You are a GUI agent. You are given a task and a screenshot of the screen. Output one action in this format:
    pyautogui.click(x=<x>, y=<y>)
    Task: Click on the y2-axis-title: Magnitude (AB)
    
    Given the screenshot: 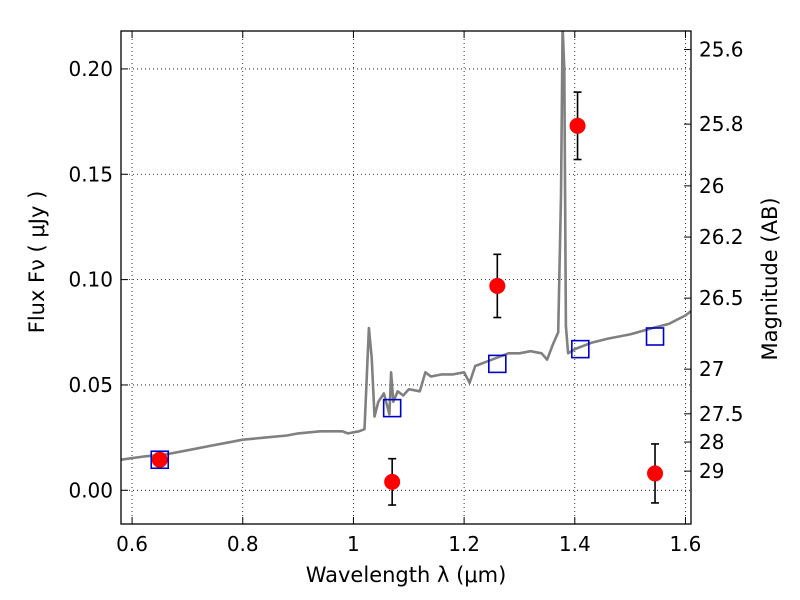 What is the action you would take?
    pyautogui.click(x=770, y=278)
    